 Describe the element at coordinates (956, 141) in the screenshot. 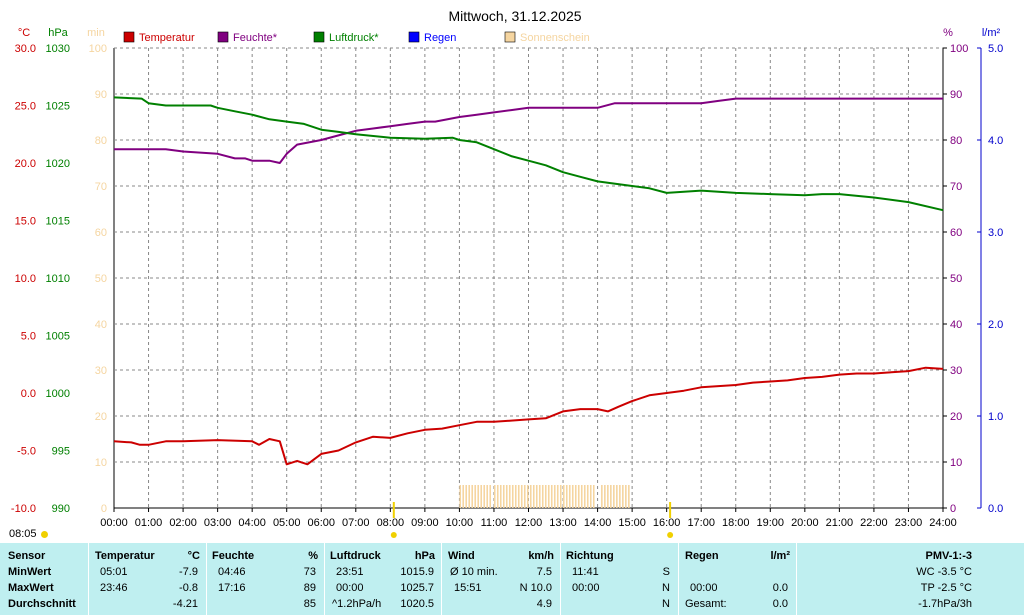

I see `y-tick-label-hum: 80` at that location.